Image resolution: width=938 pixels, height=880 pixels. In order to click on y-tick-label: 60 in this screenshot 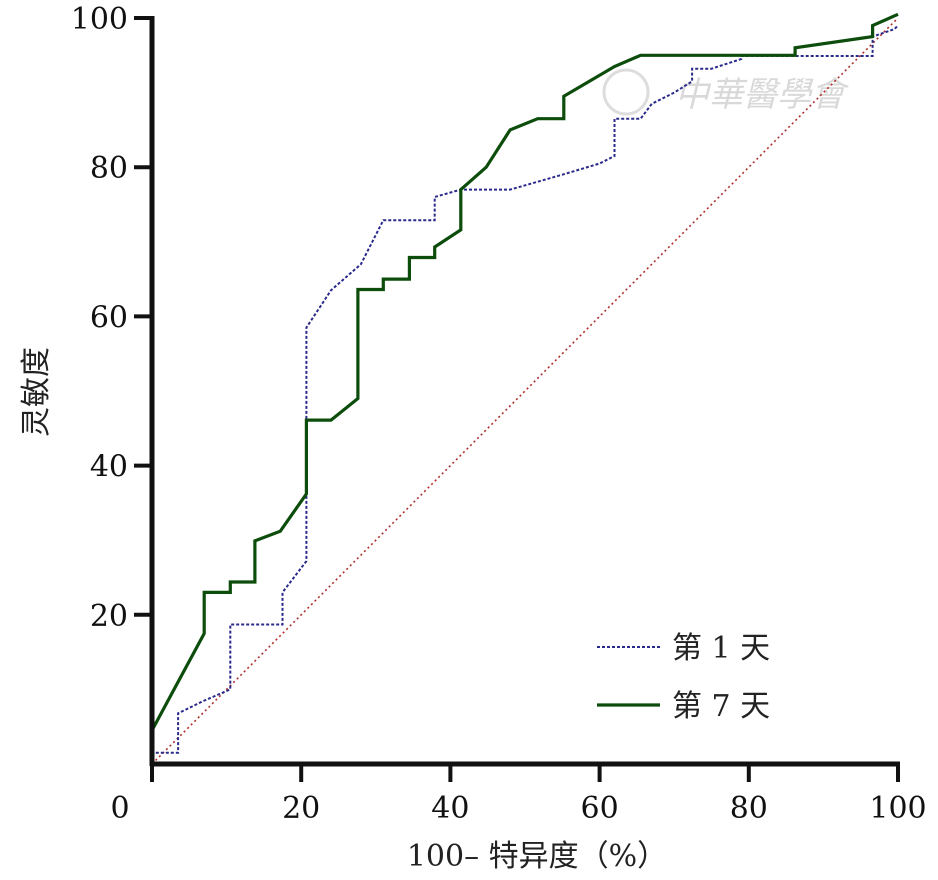, I will do `click(109, 317)`.